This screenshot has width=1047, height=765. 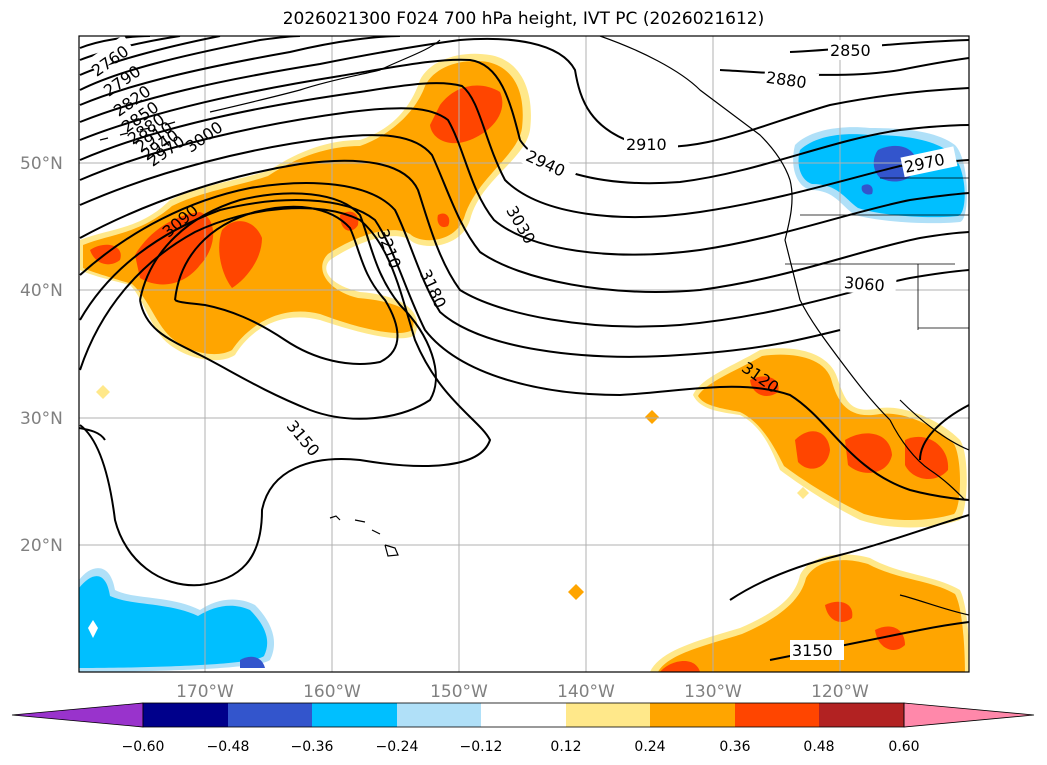 What do you see at coordinates (545, 163) in the screenshot?
I see `contour-label-2940-e: 2940` at bounding box center [545, 163].